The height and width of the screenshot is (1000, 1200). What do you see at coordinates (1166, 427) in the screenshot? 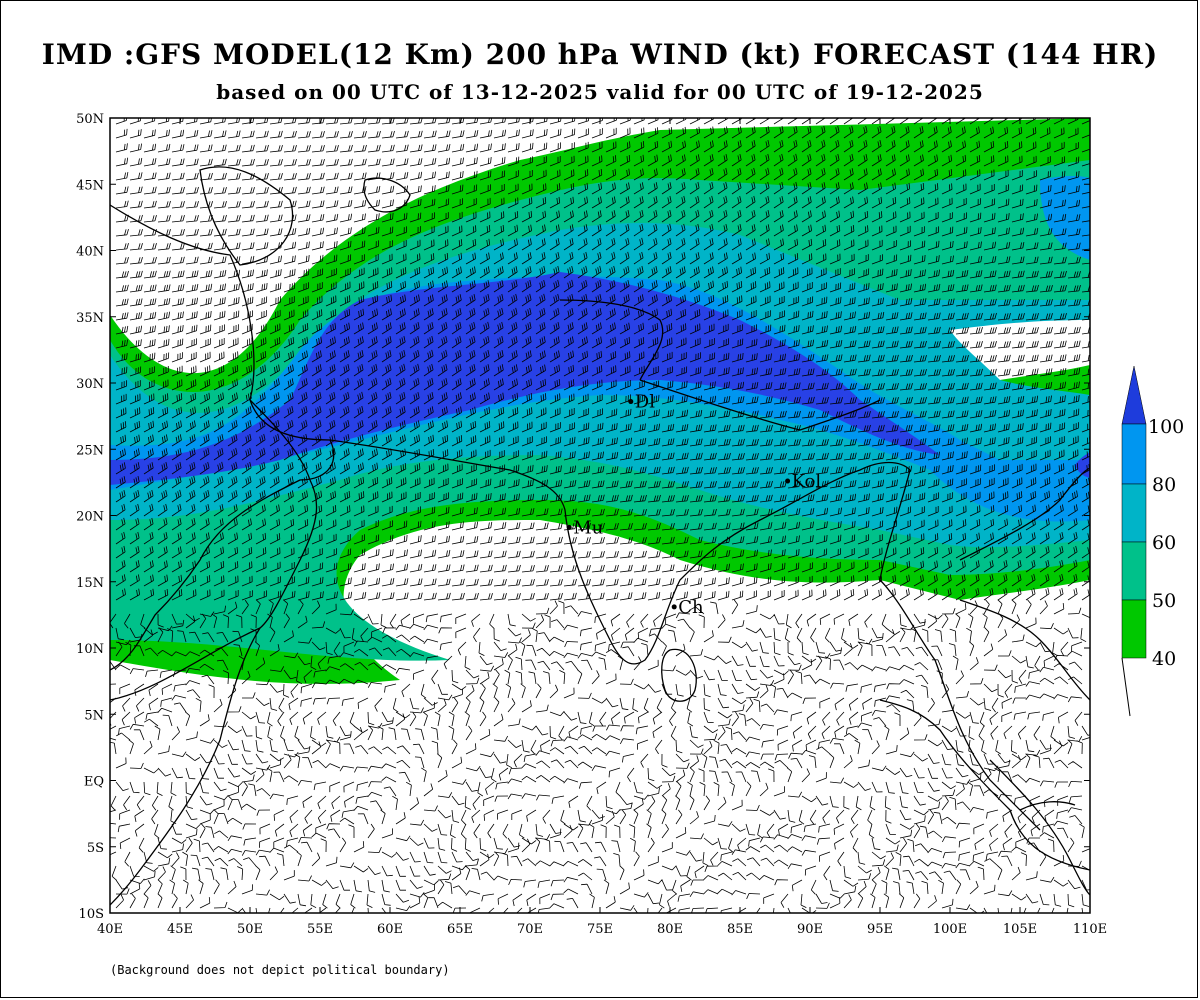
I see `legend-label-100: 100` at bounding box center [1166, 427].